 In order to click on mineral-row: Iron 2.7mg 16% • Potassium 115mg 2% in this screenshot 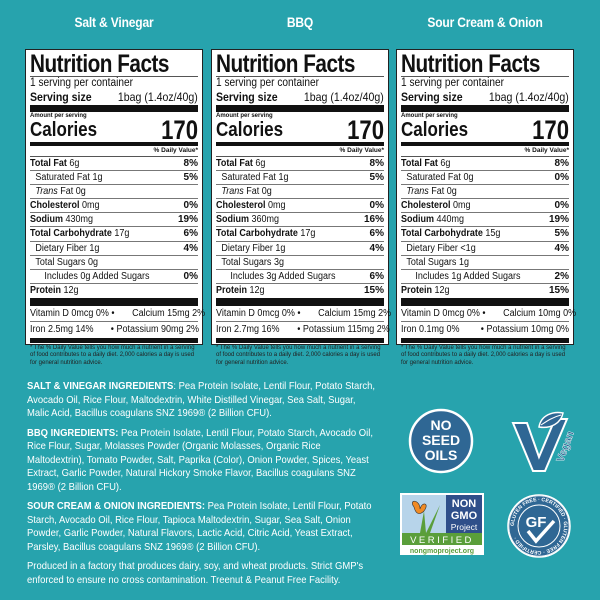, I will do `click(302, 330)`.